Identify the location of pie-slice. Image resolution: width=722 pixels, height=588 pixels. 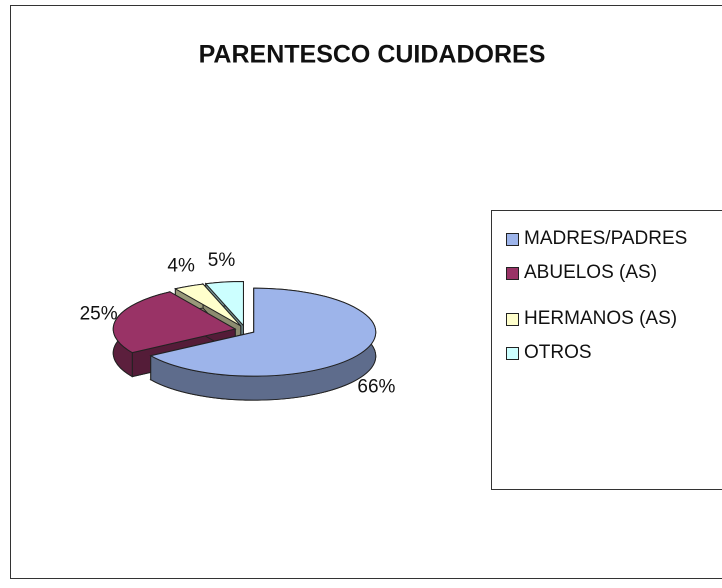
(263, 344).